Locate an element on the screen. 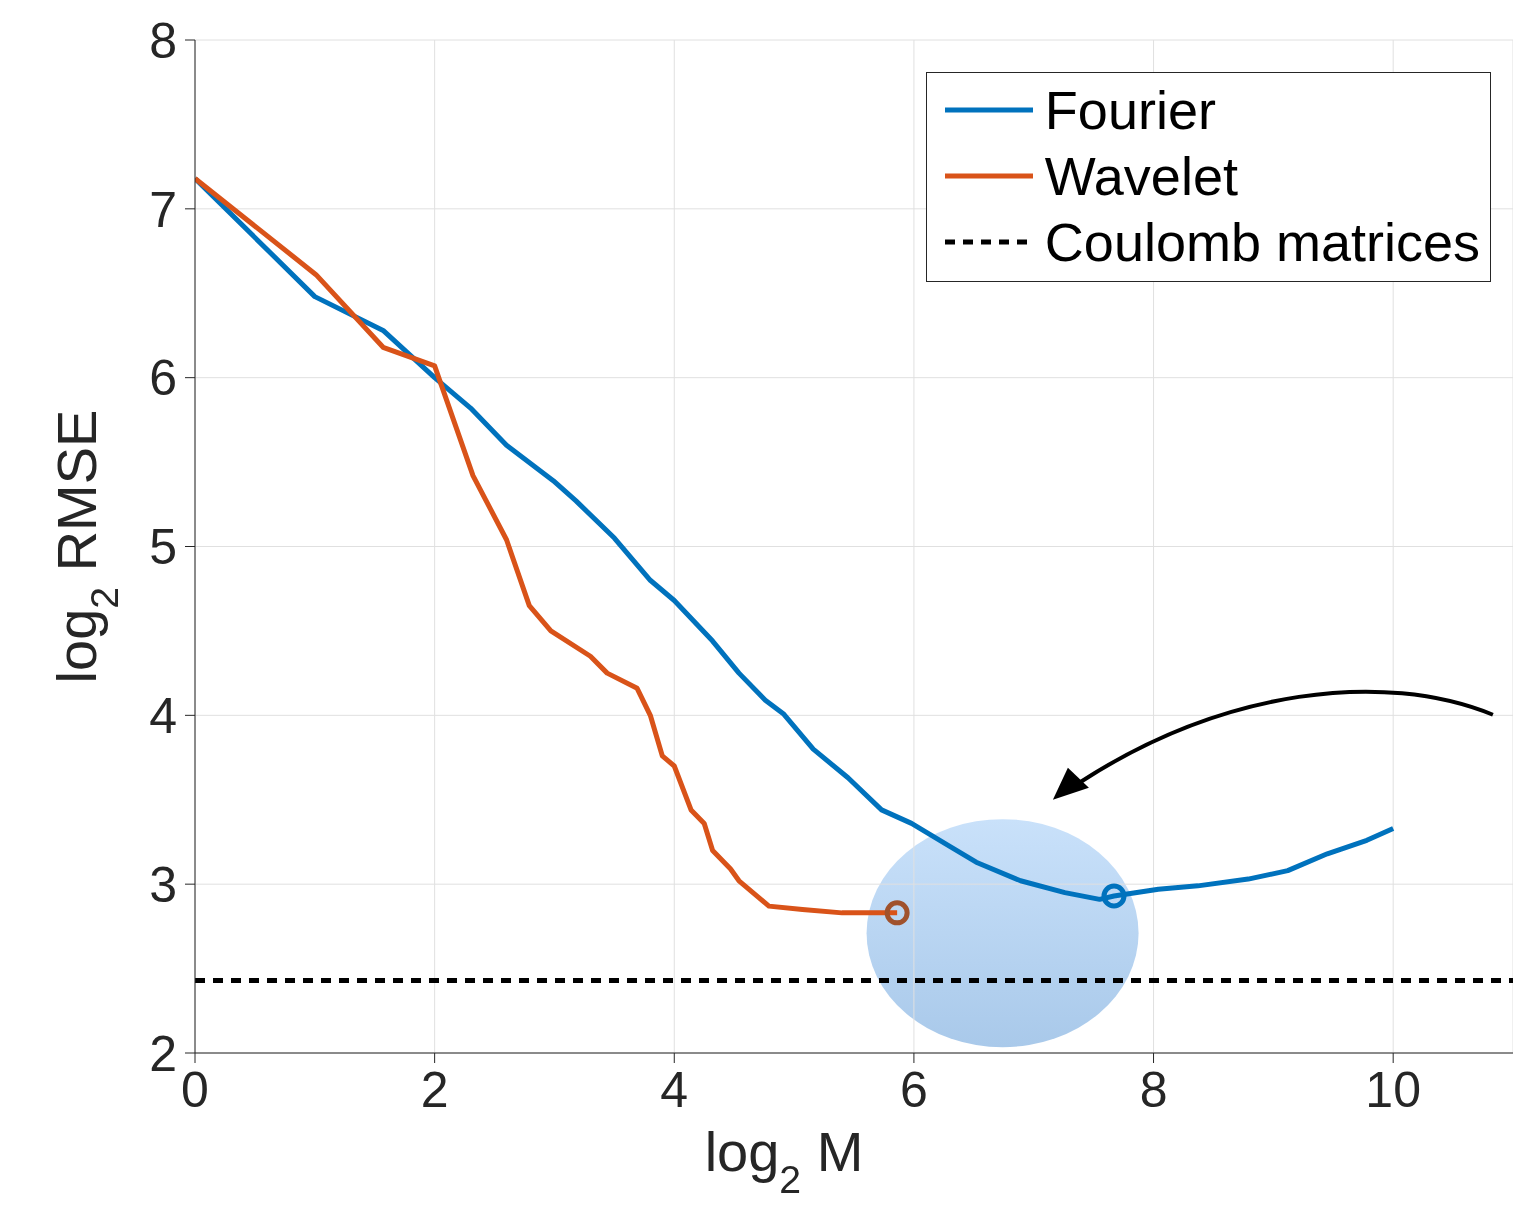 The width and height of the screenshot is (1521, 1222). y-tick-label: 3 is located at coordinates (163, 884).